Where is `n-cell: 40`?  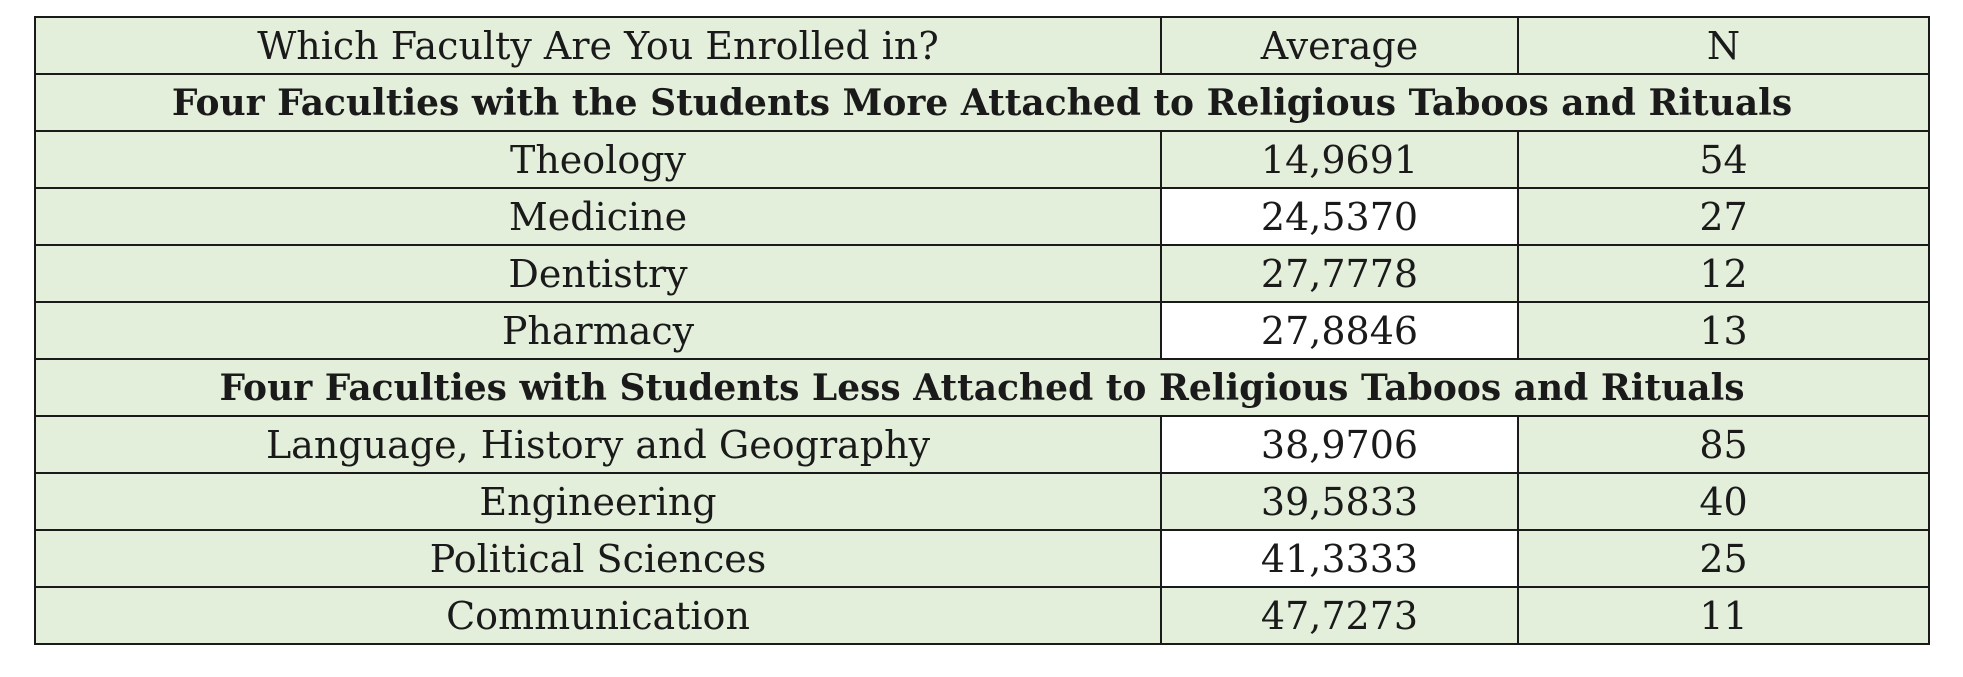 n-cell: 40 is located at coordinates (1723, 501).